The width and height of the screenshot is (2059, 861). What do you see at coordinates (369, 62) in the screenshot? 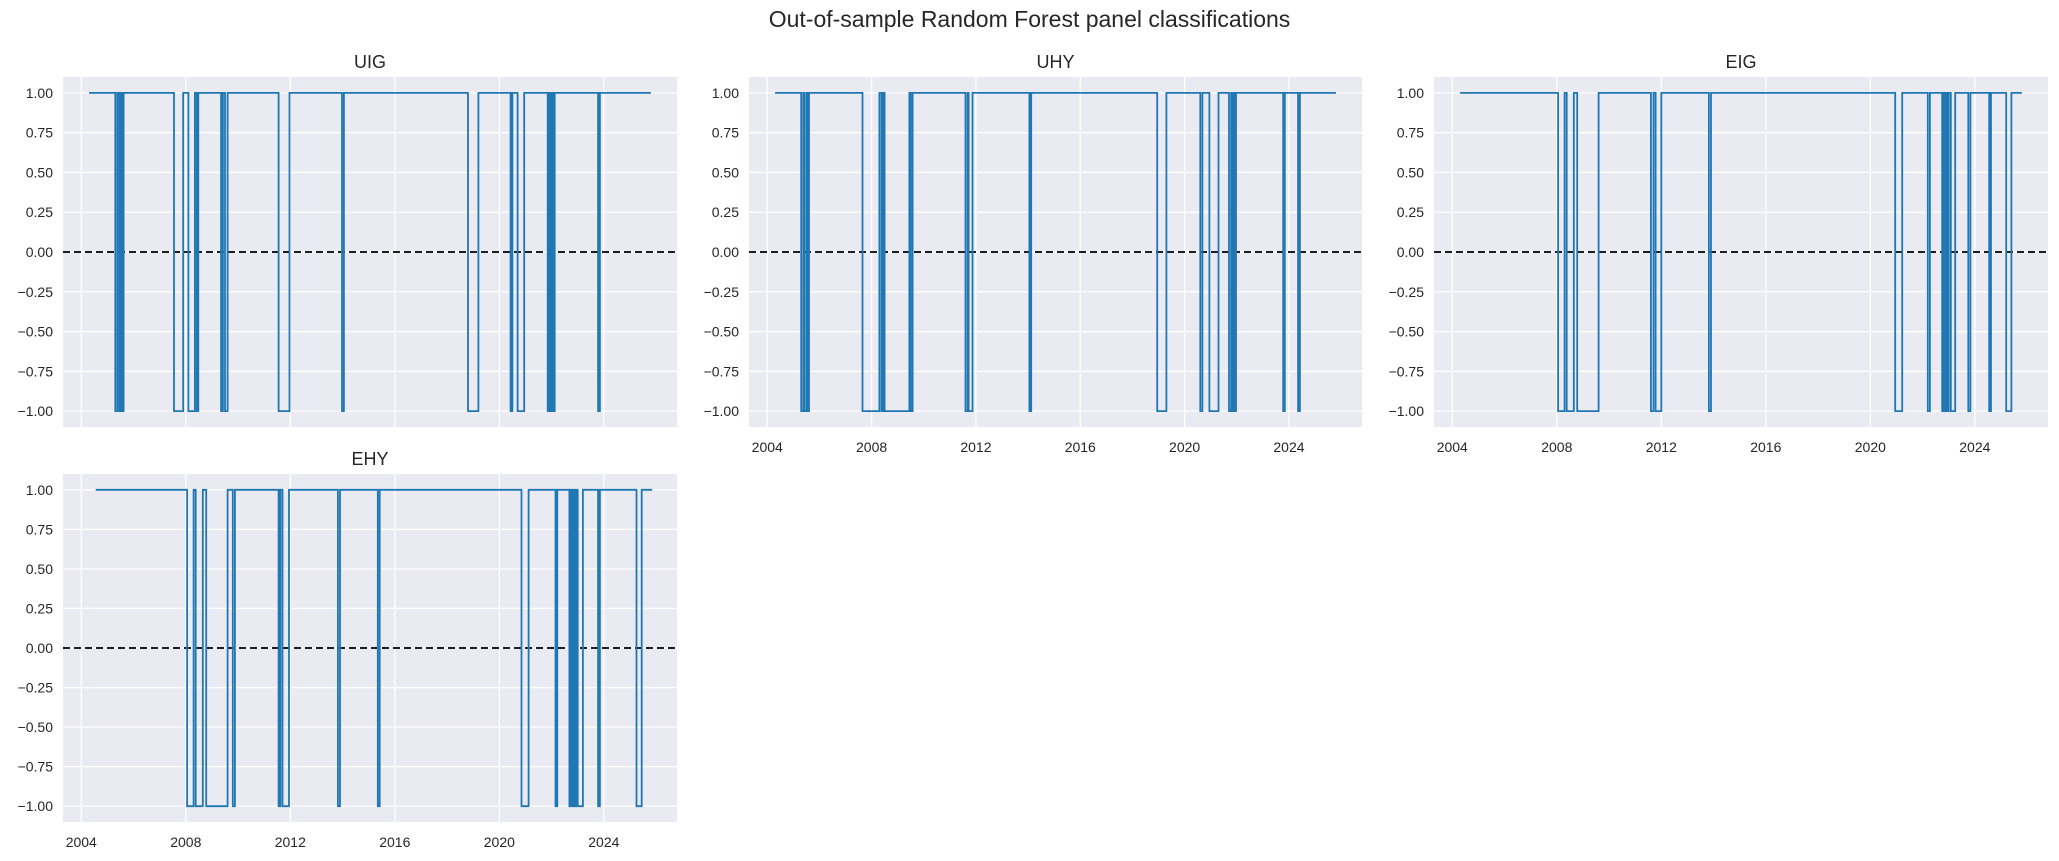
I see `subplot-title-uig: UIG` at bounding box center [369, 62].